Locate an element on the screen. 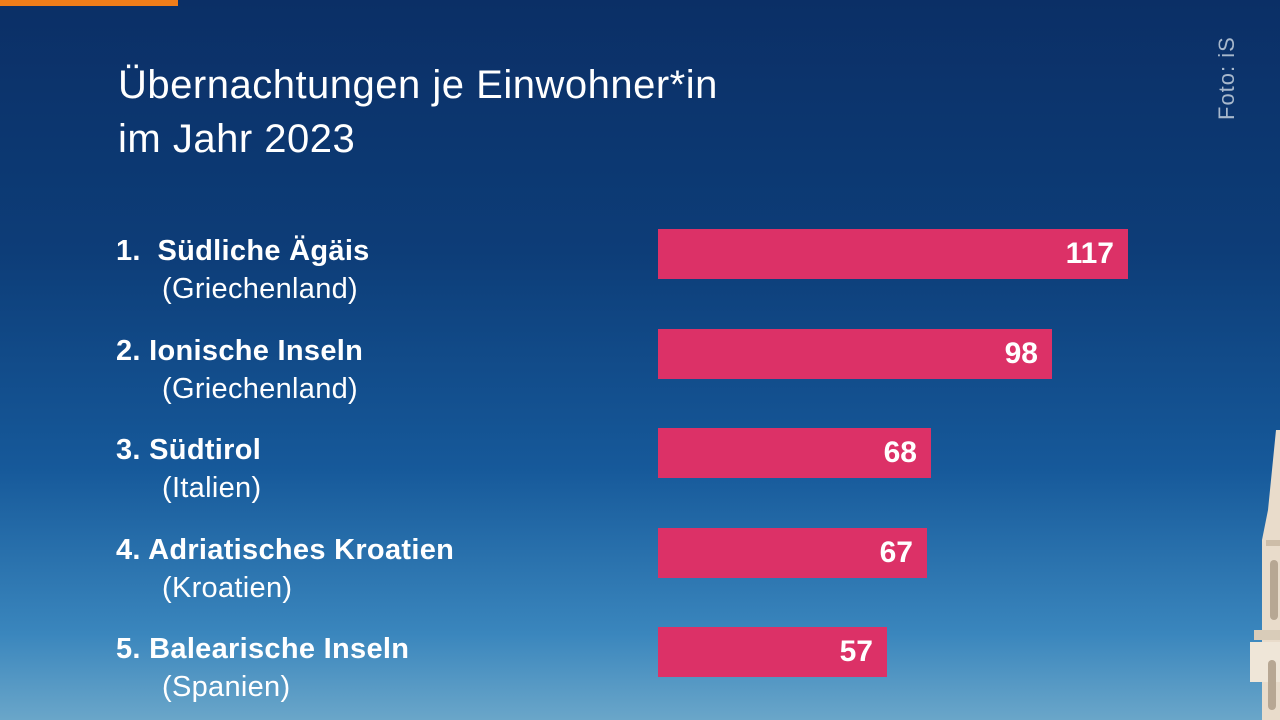 The height and width of the screenshot is (720, 1280). row-country: (Kroatien) is located at coordinates (227, 587).